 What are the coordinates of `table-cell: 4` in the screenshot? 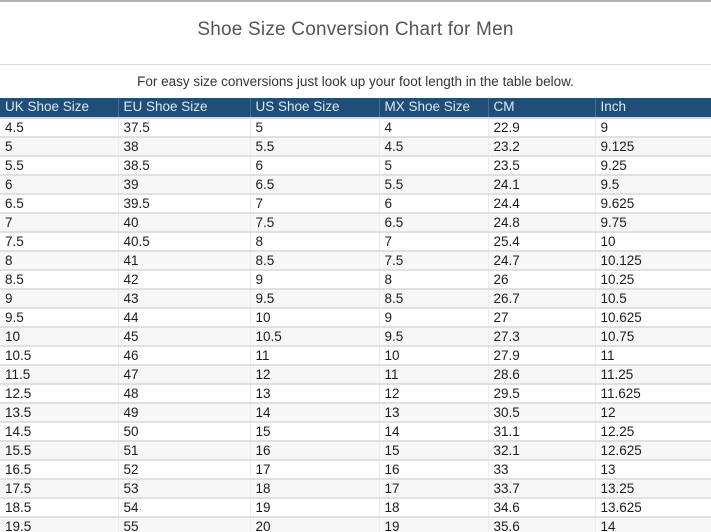 It's located at (433, 127).